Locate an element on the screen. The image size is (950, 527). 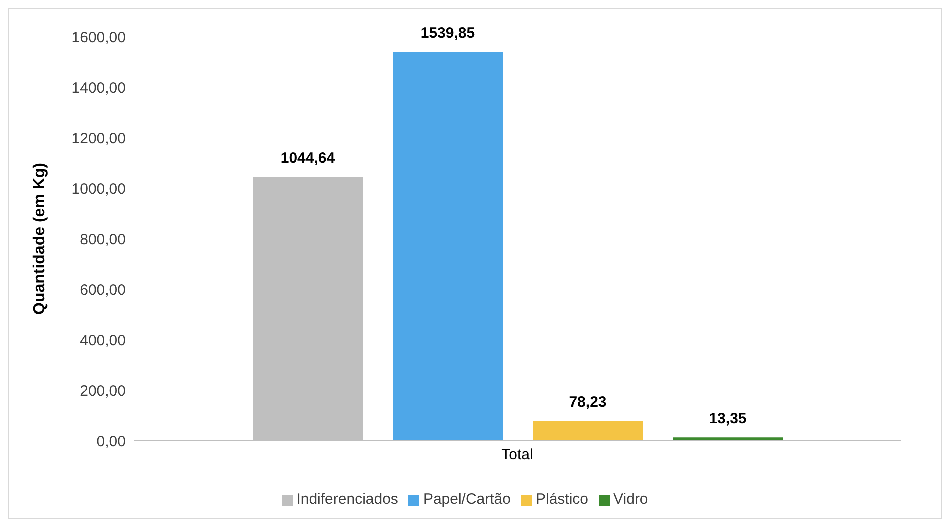
y-tick-label: 1400,00 is located at coordinates (99, 88).